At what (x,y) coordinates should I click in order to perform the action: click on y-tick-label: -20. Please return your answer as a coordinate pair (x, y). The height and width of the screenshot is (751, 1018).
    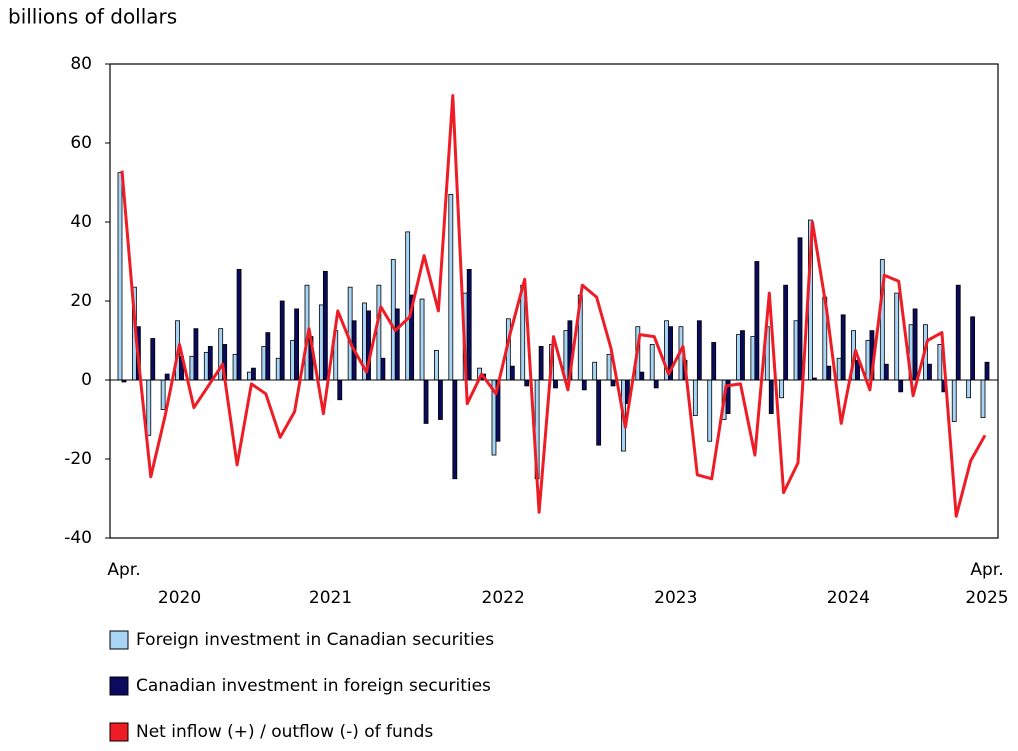
    Looking at the image, I should click on (78, 459).